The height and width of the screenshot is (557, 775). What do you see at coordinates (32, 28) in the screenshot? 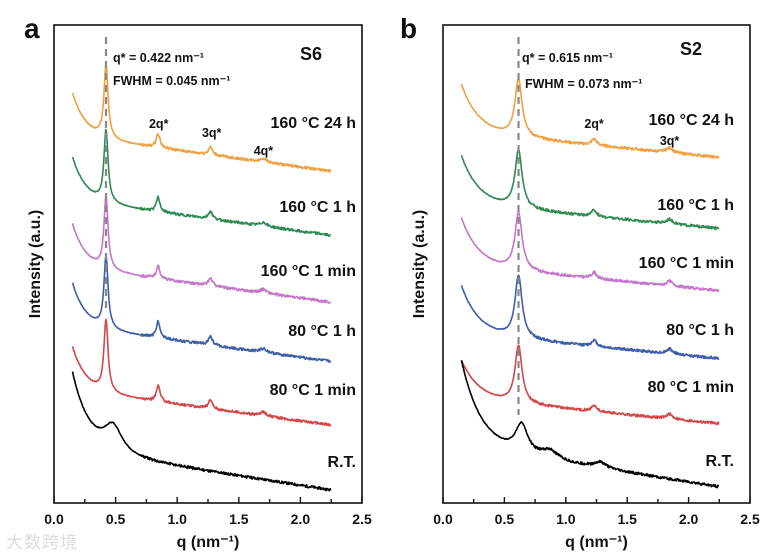
I see `panel-letter: a` at bounding box center [32, 28].